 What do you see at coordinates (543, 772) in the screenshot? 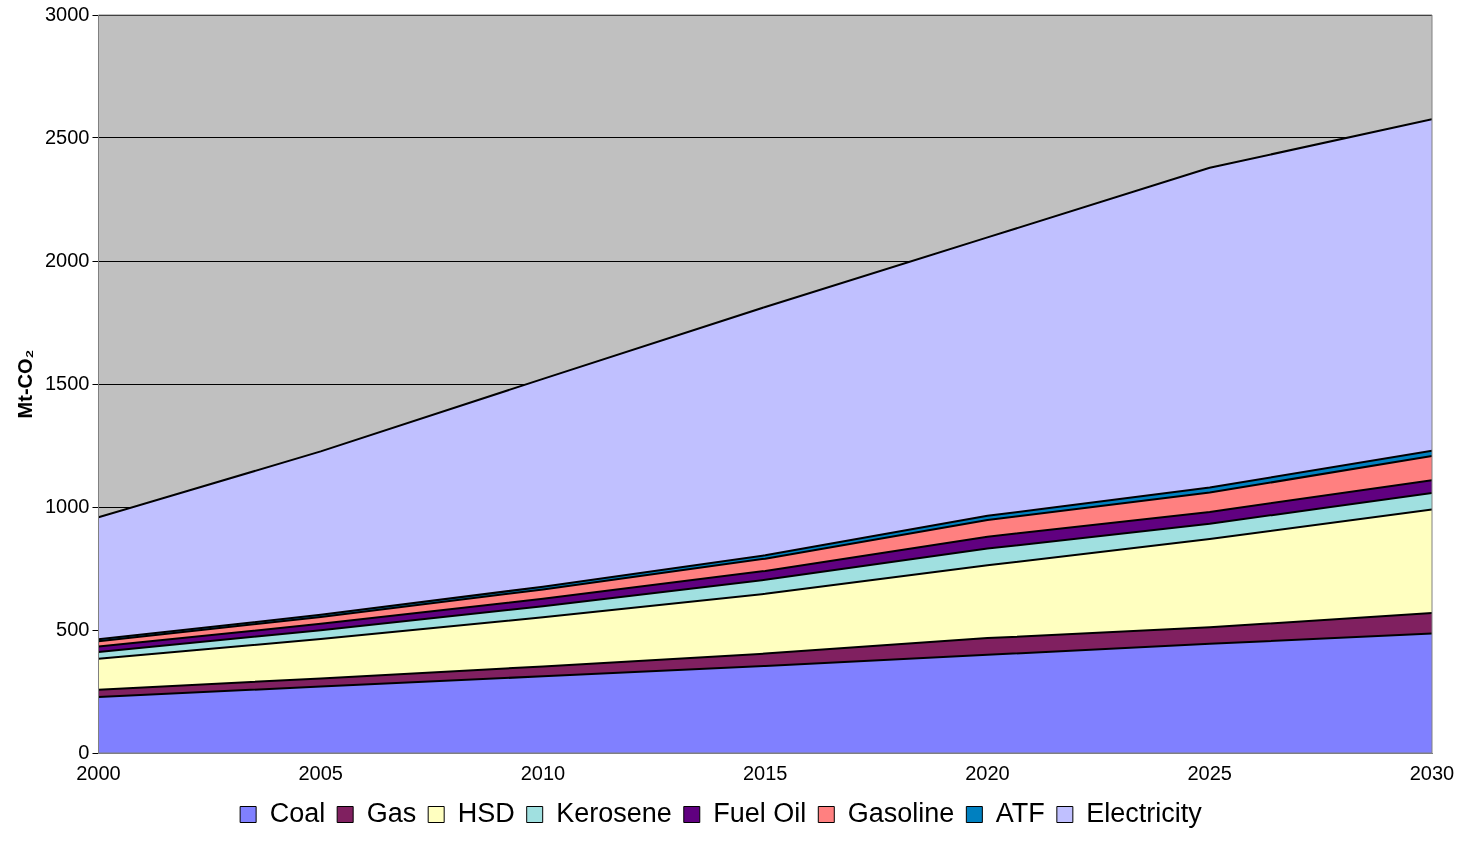
I see `x-tick-label: 2010` at bounding box center [543, 772].